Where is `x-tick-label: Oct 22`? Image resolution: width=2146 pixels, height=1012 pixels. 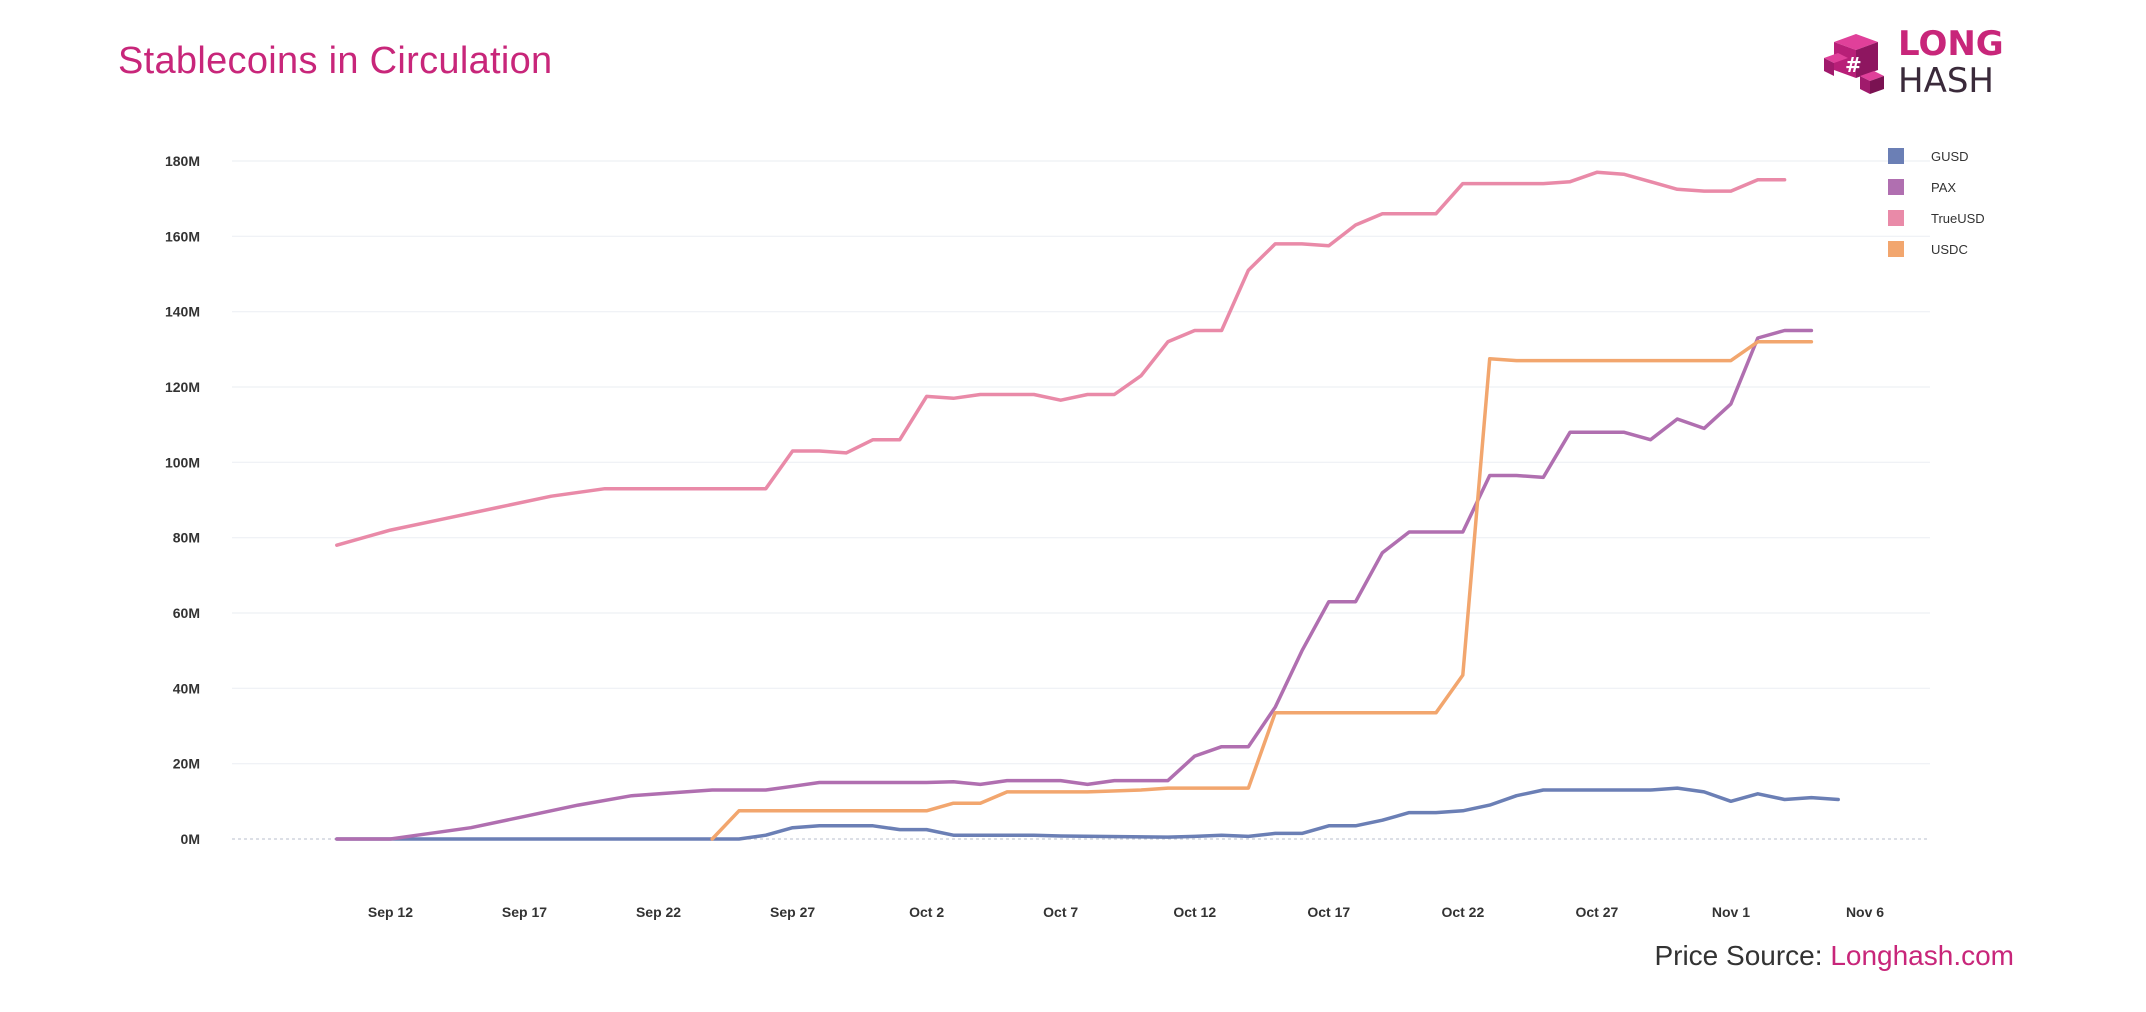
x-tick-label: Oct 22 is located at coordinates (1462, 912).